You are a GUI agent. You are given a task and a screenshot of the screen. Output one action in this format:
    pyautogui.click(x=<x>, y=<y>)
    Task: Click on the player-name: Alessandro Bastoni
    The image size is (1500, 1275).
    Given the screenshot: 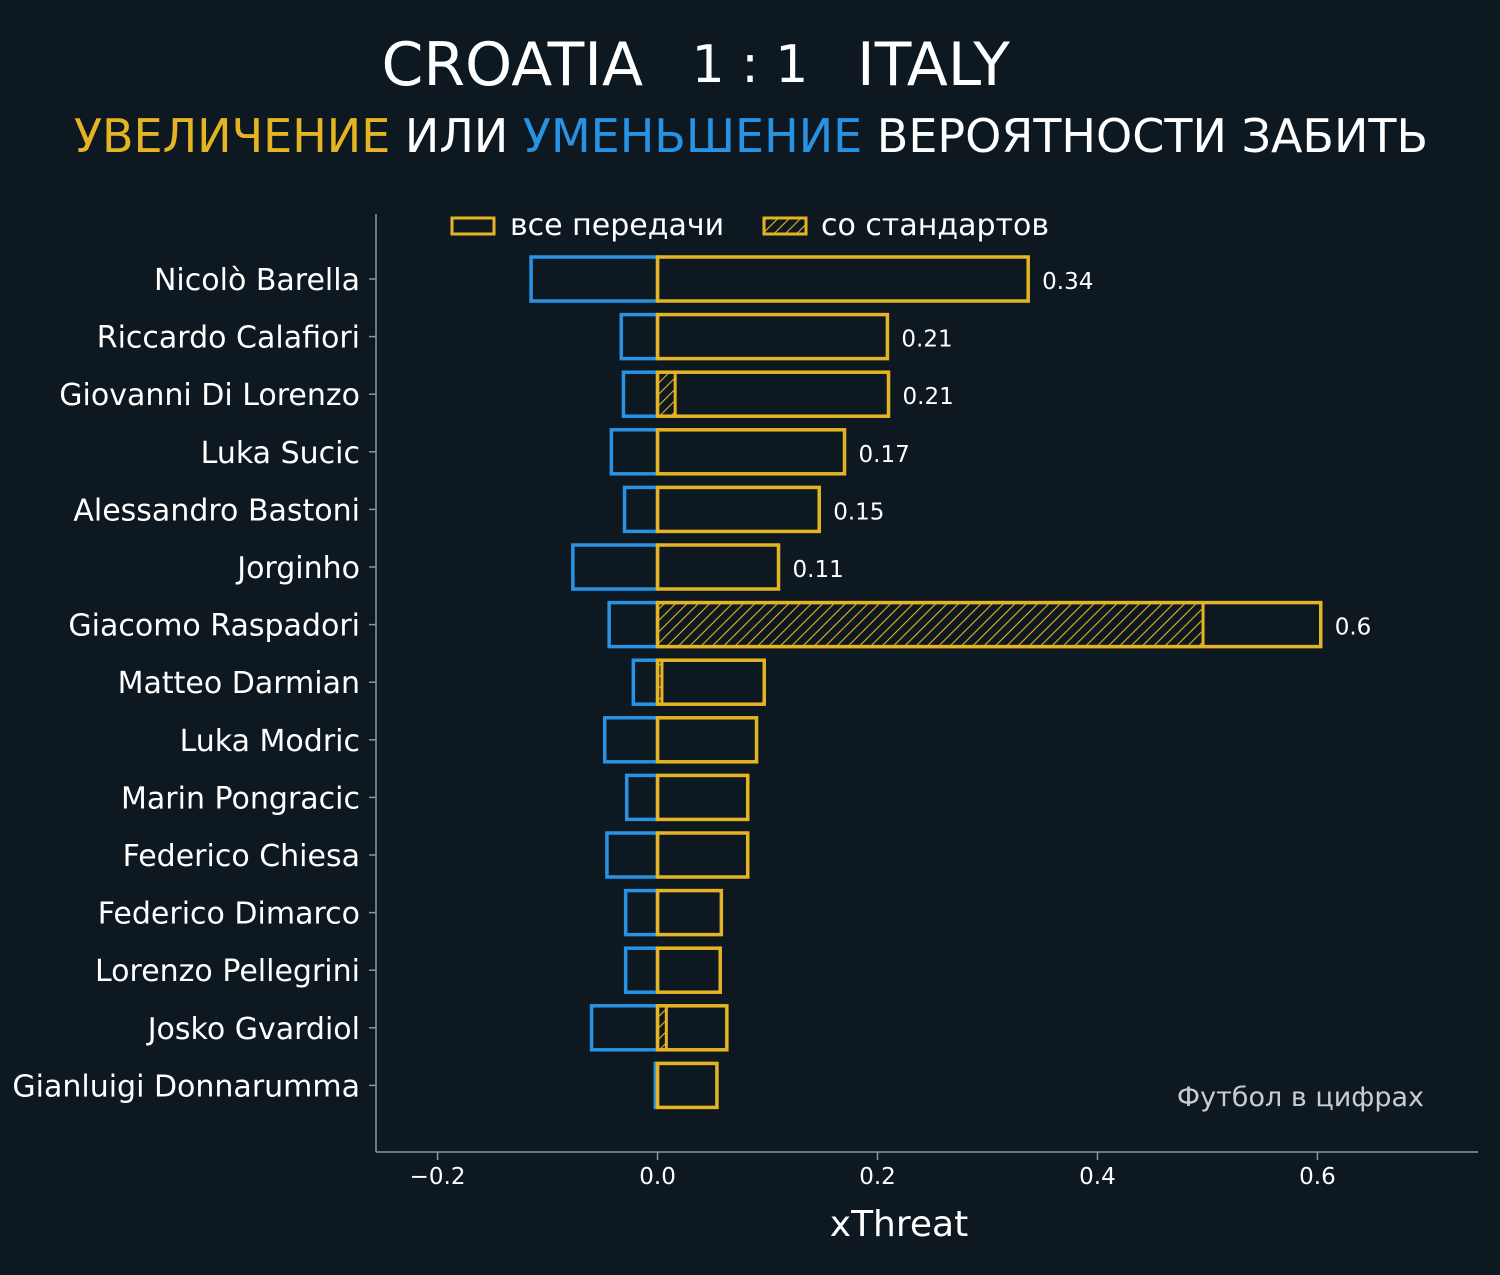 What is the action you would take?
    pyautogui.click(x=216, y=510)
    